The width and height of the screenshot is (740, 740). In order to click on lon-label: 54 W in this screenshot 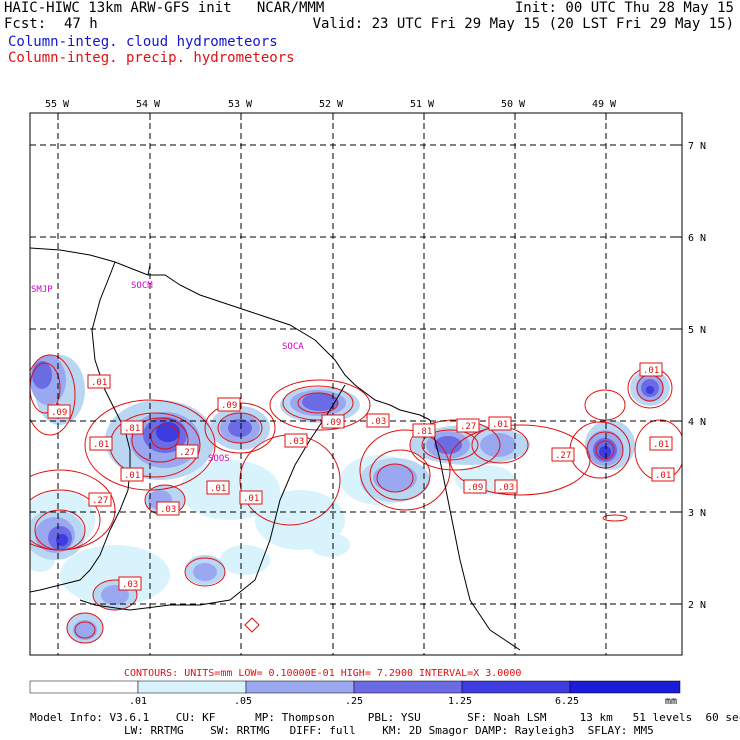, I will do `click(148, 104)`.